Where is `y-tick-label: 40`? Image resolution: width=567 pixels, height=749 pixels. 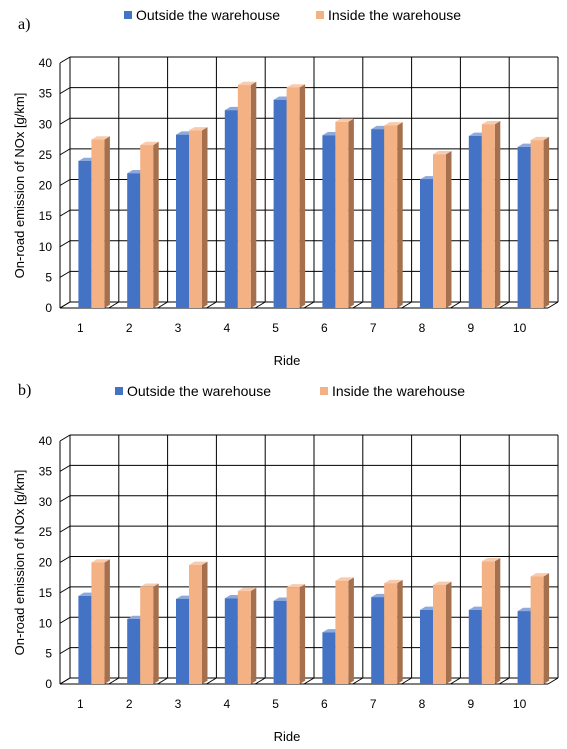
y-tick-label: 40 is located at coordinates (46, 63).